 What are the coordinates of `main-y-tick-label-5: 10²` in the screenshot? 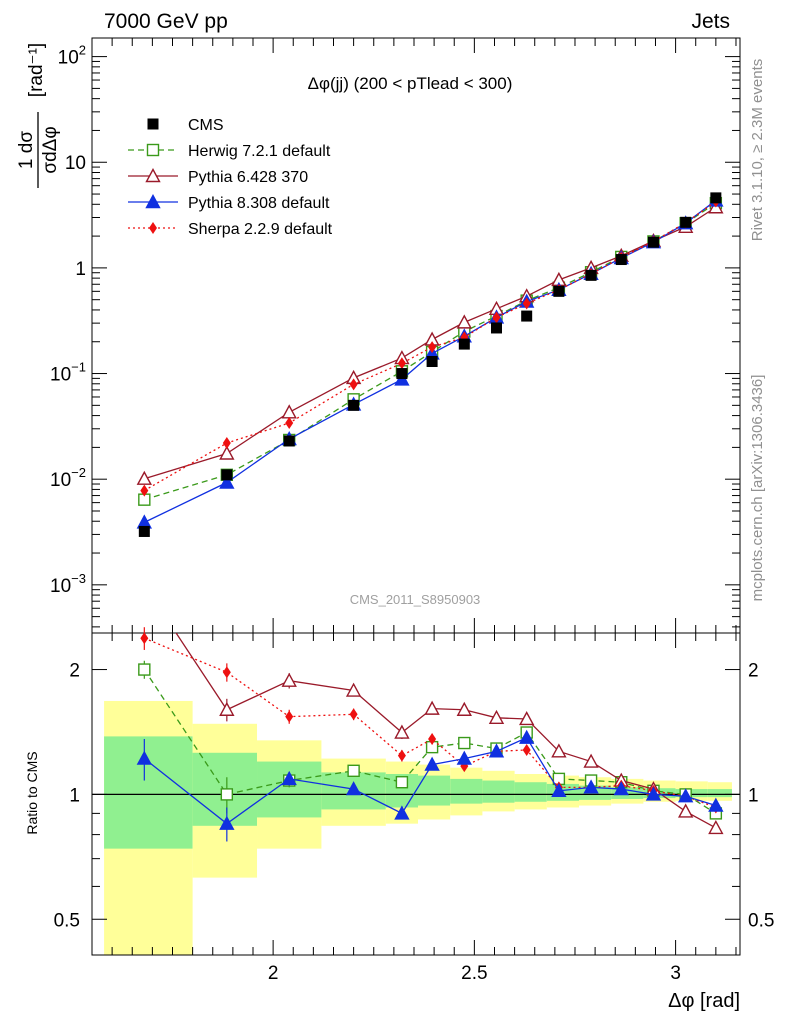 It's located at (72, 56).